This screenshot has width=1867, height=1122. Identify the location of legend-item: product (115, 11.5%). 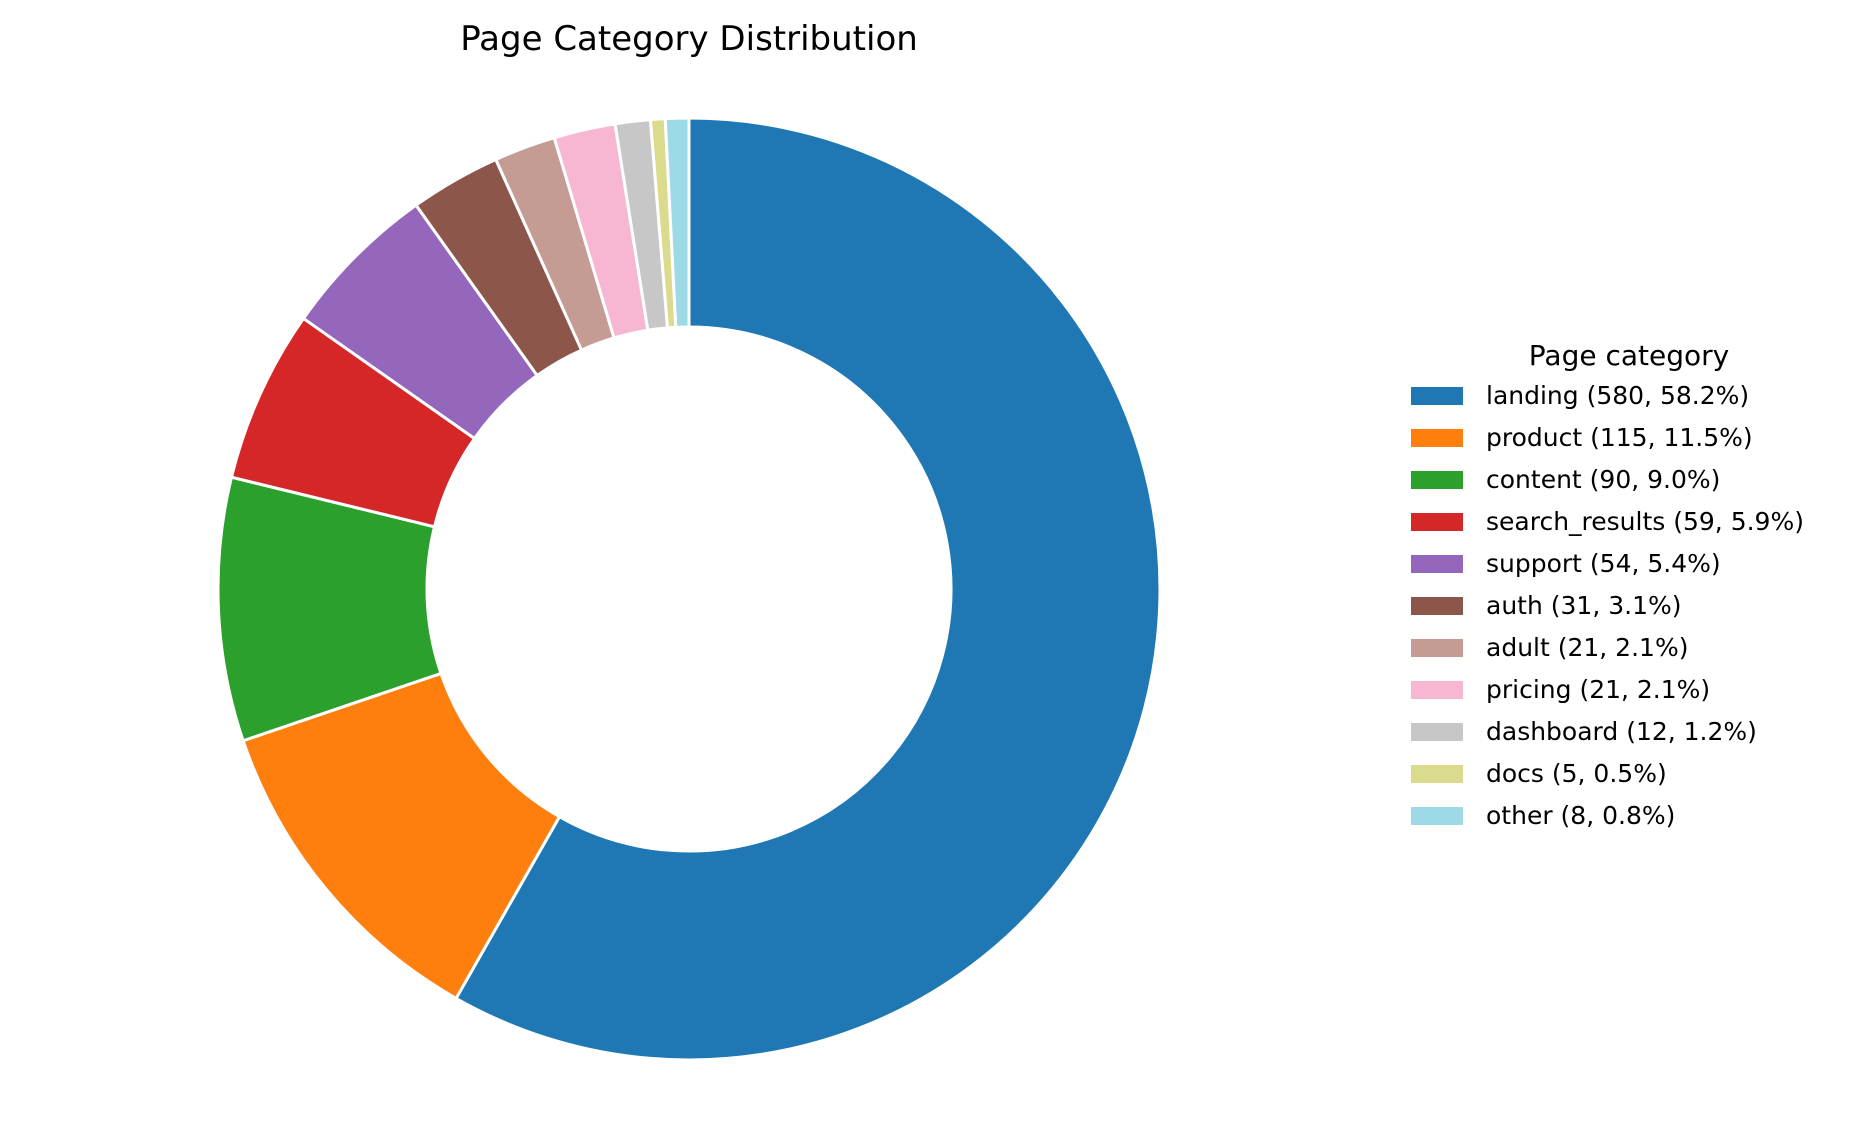
(1582, 437).